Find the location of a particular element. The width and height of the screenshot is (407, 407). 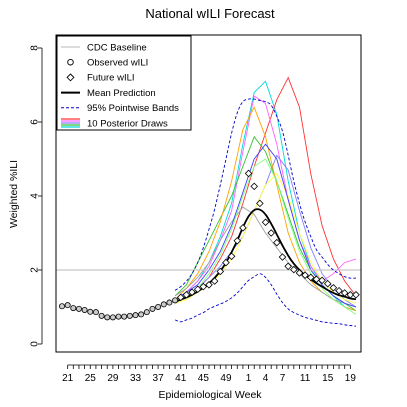

x-tick-label: 21 is located at coordinates (68, 378).